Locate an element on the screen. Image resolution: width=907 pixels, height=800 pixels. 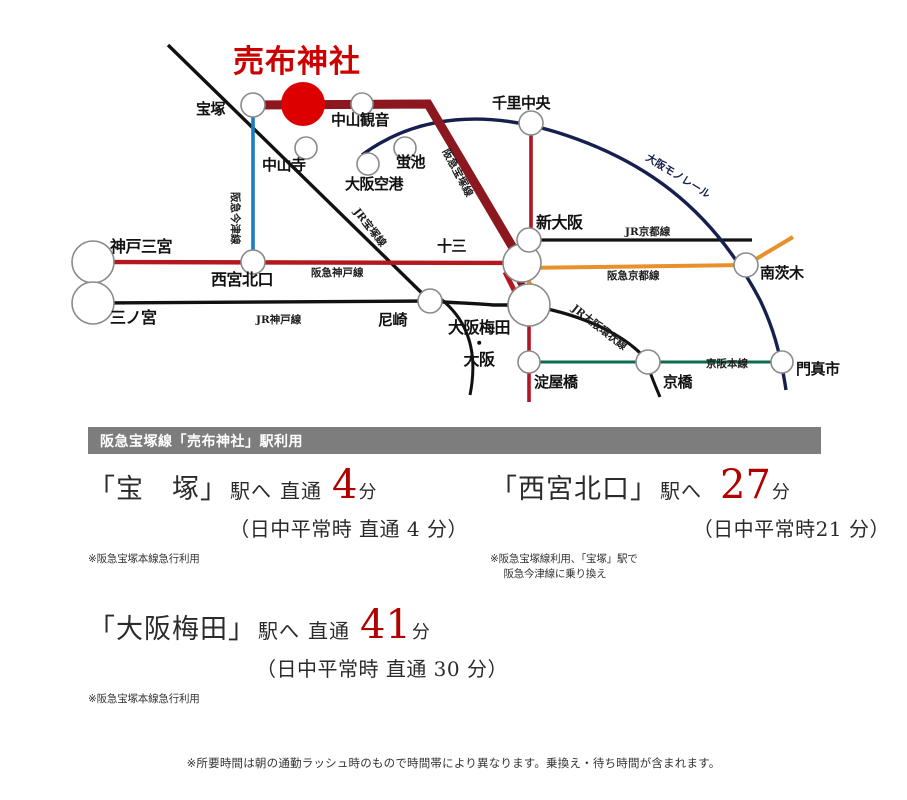
station-node-kadomashi is located at coordinates (782, 362).